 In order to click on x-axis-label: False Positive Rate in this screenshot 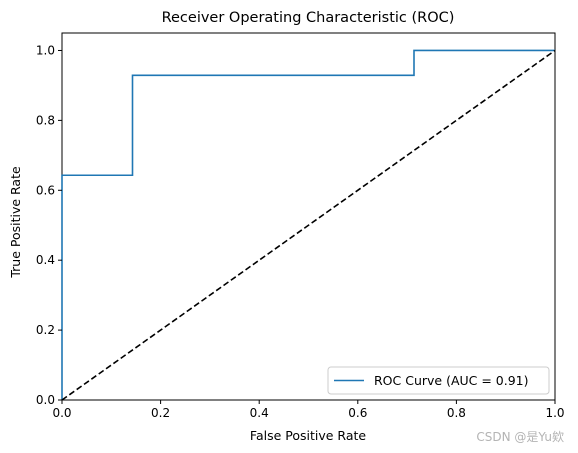, I will do `click(308, 435)`.